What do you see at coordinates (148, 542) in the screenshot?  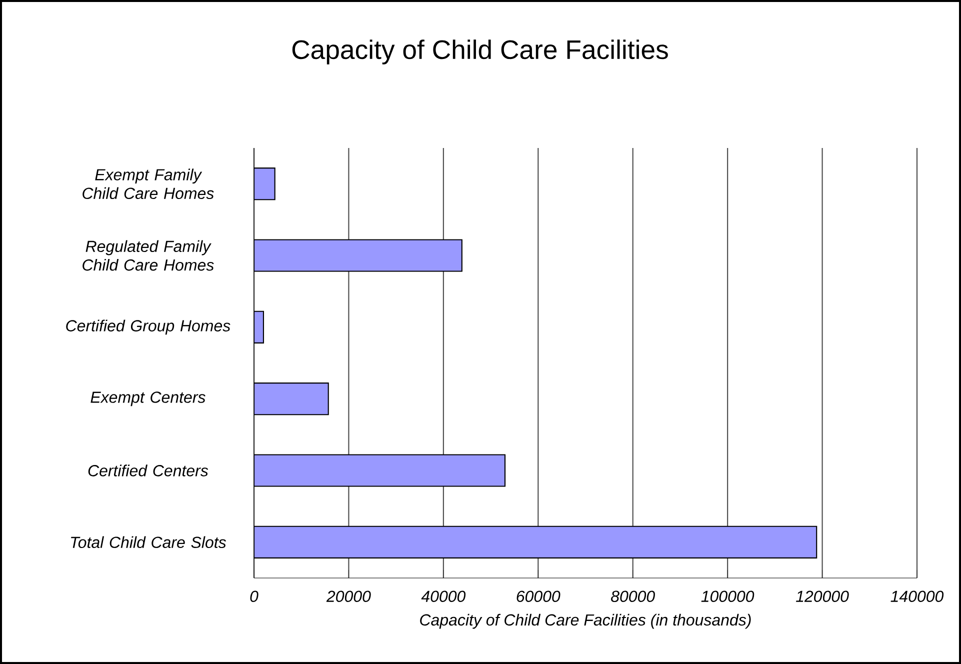 I see `y-tick-label: Total Child Care Slots` at bounding box center [148, 542].